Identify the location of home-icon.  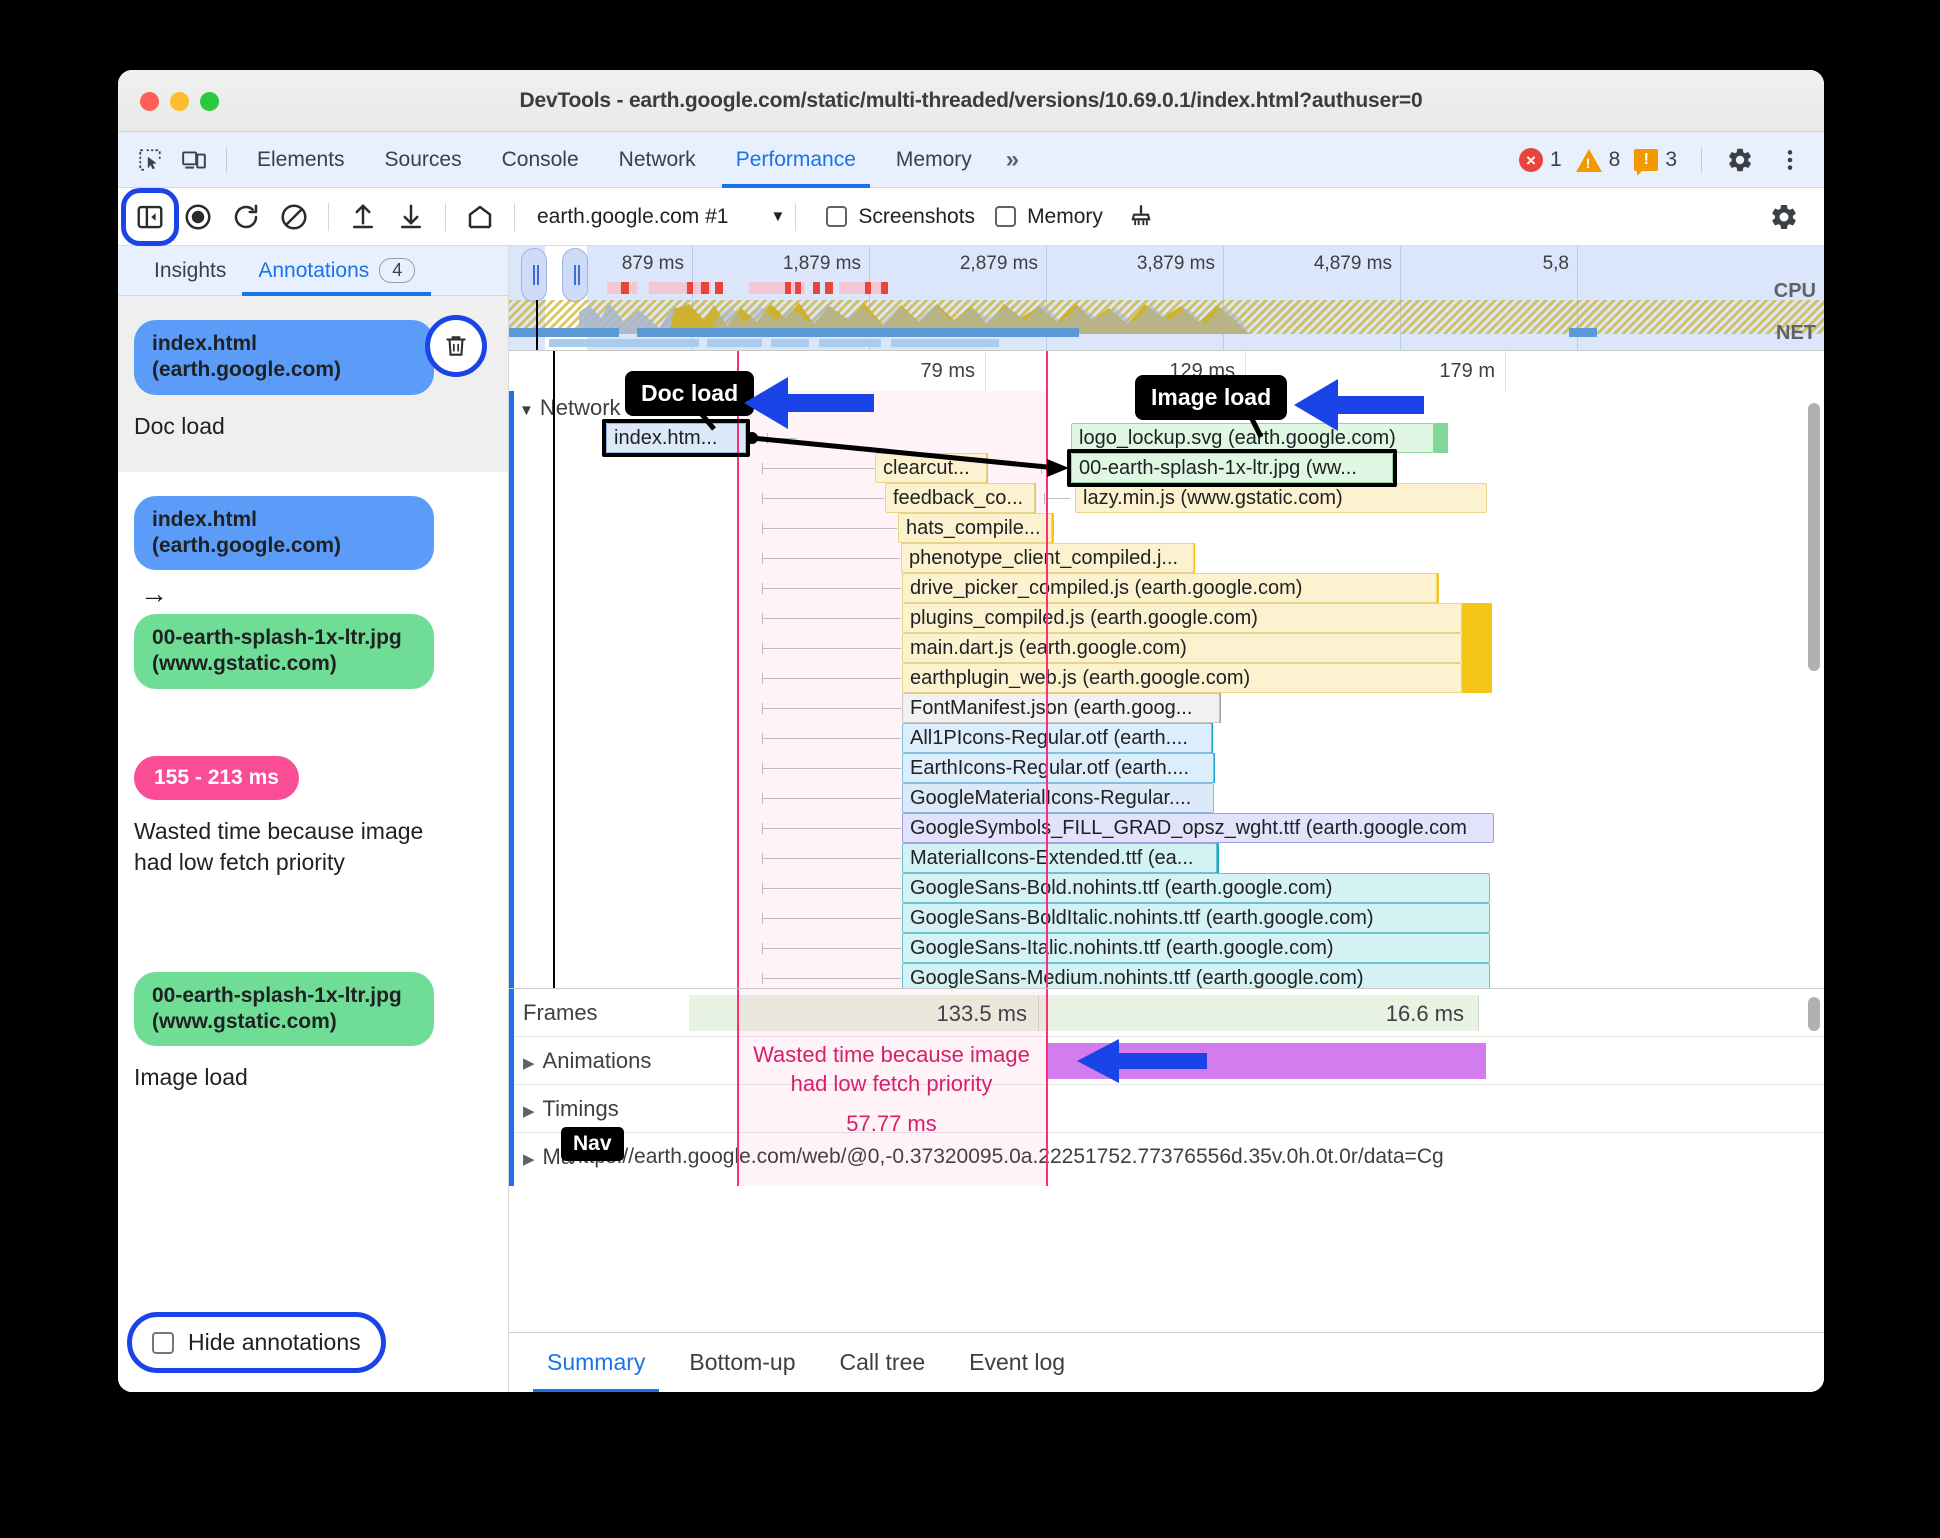
(480, 217).